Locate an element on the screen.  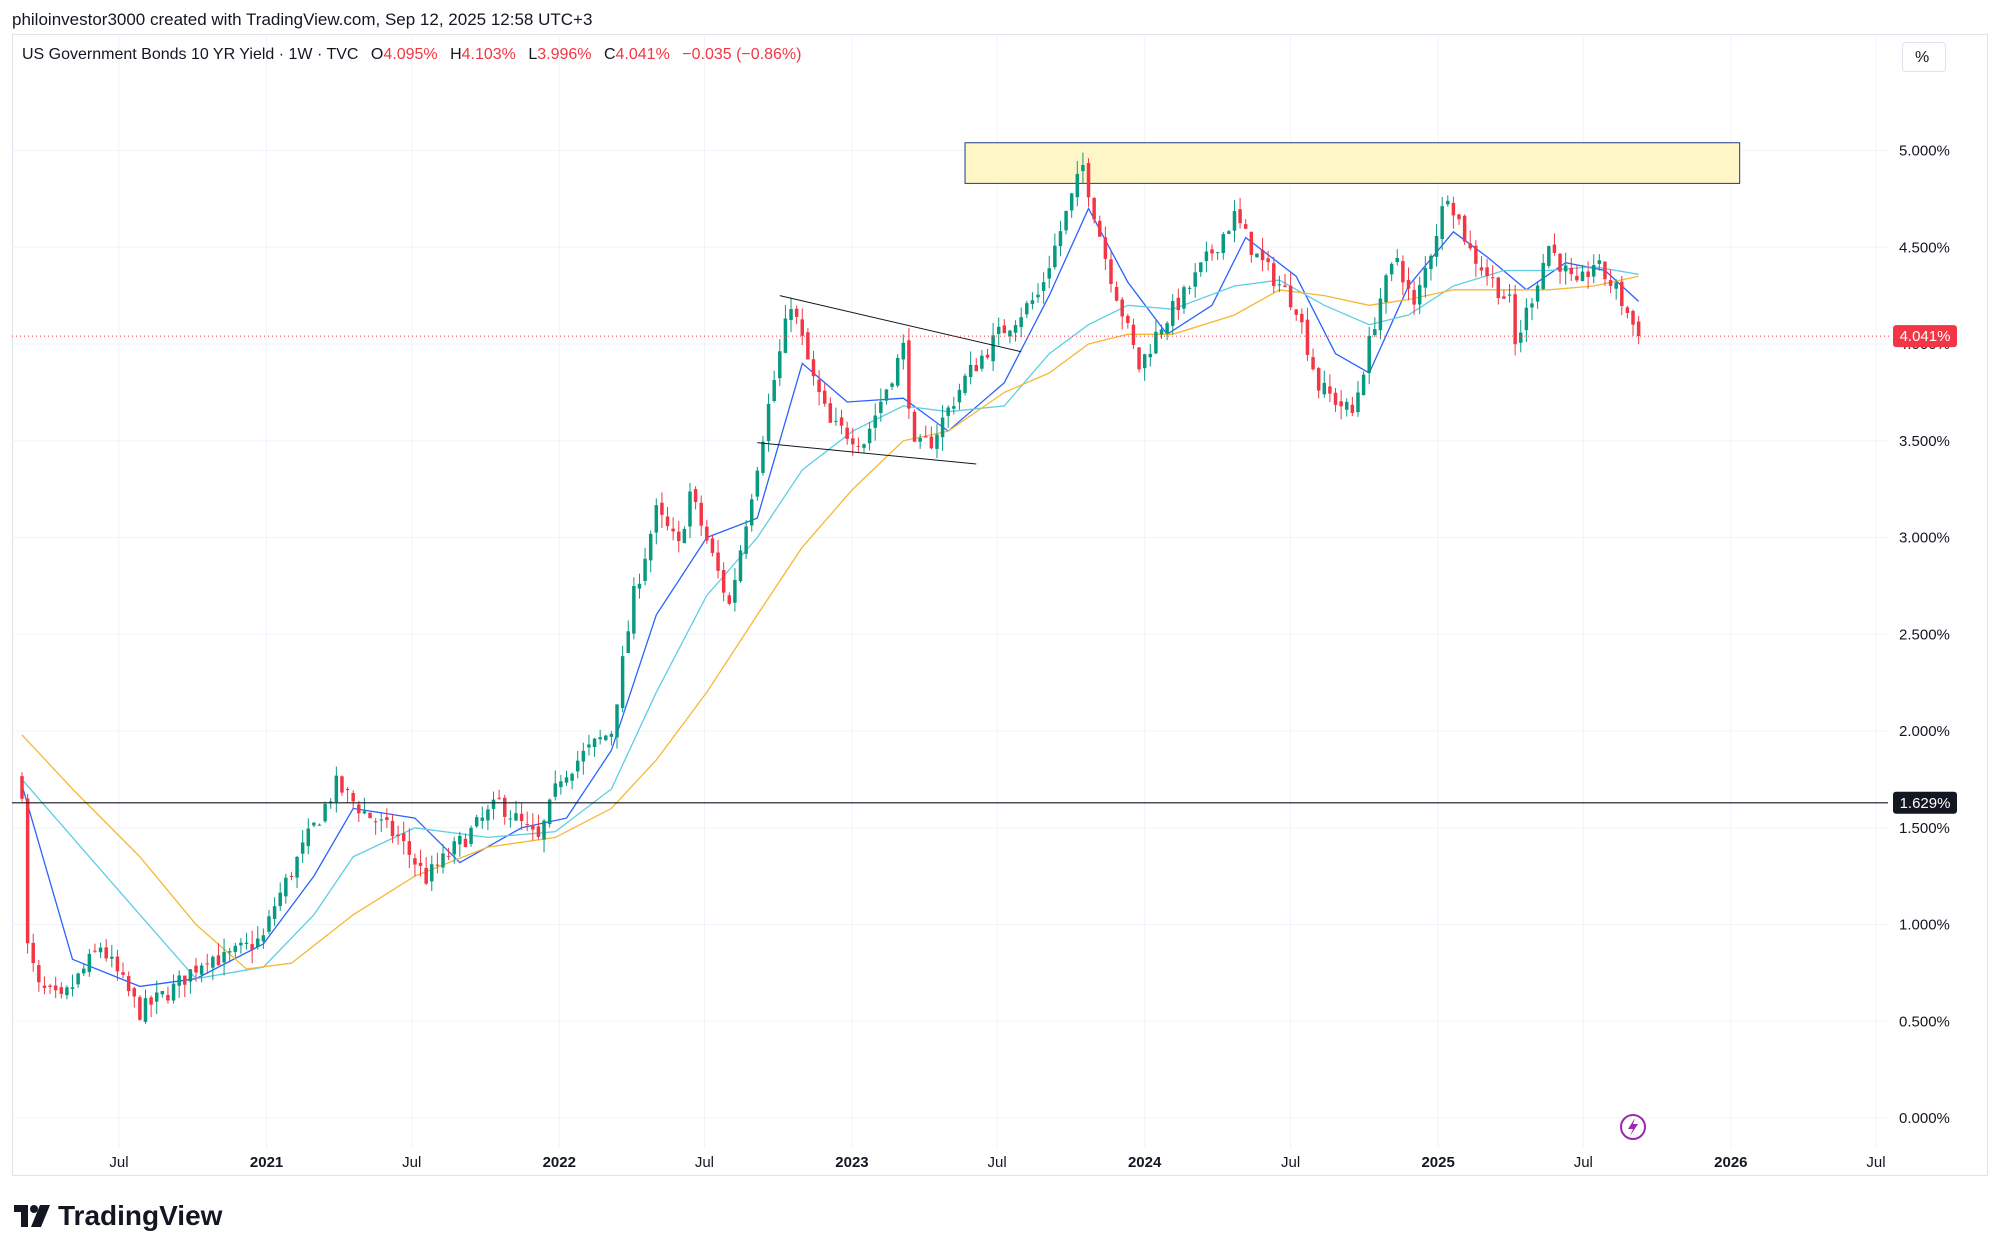
x-tick-label: 2025 is located at coordinates (1437, 1162).